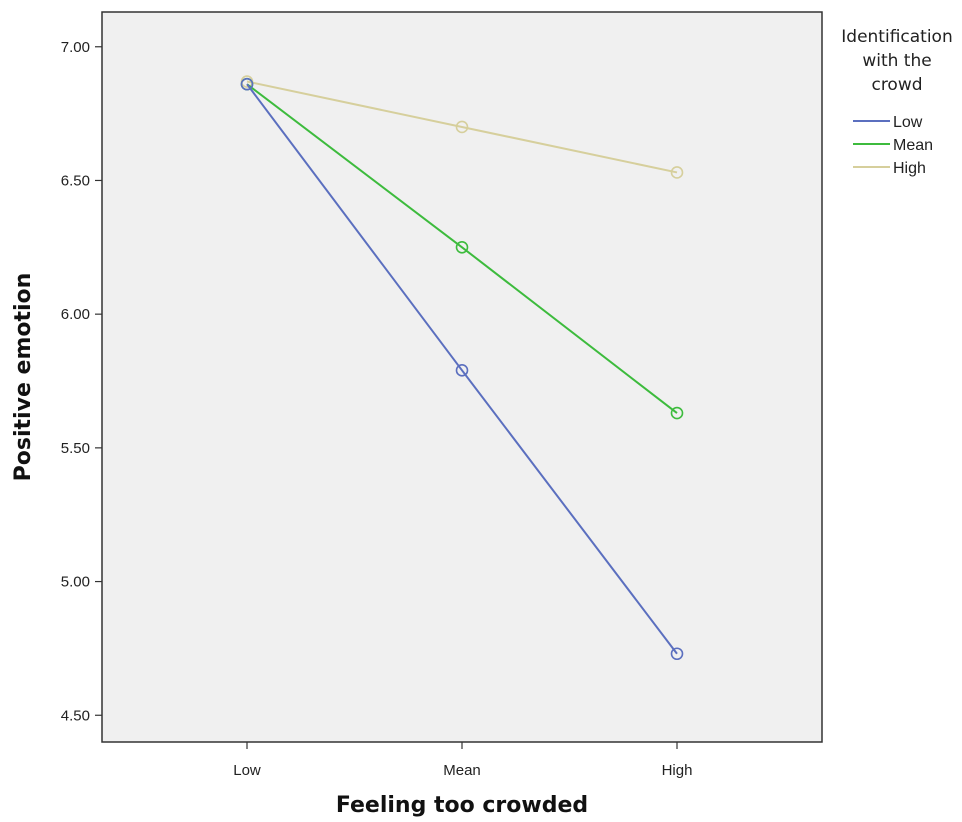 This screenshot has width=962, height=822. What do you see at coordinates (75, 180) in the screenshot?
I see `y-tick-label: 6.50` at bounding box center [75, 180].